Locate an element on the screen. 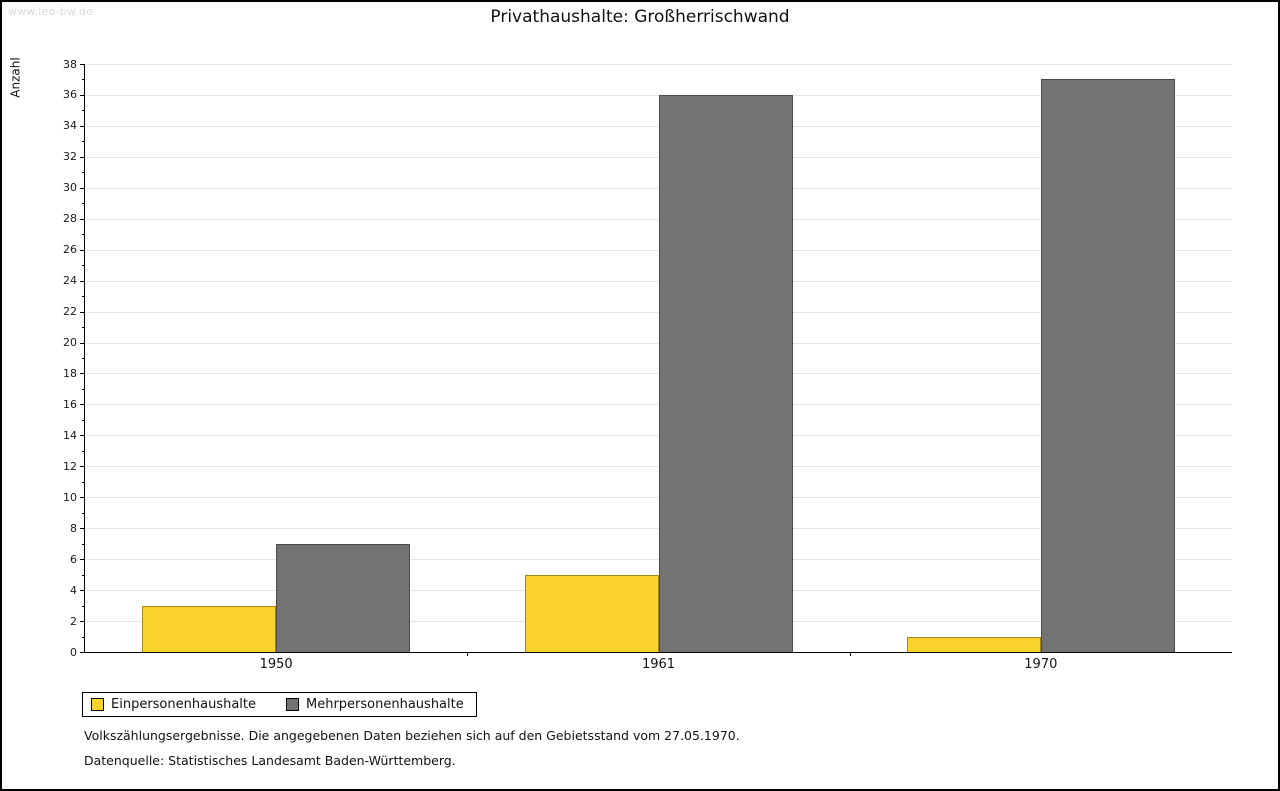  legend-label: Einpersonenhaushalte is located at coordinates (183, 704).